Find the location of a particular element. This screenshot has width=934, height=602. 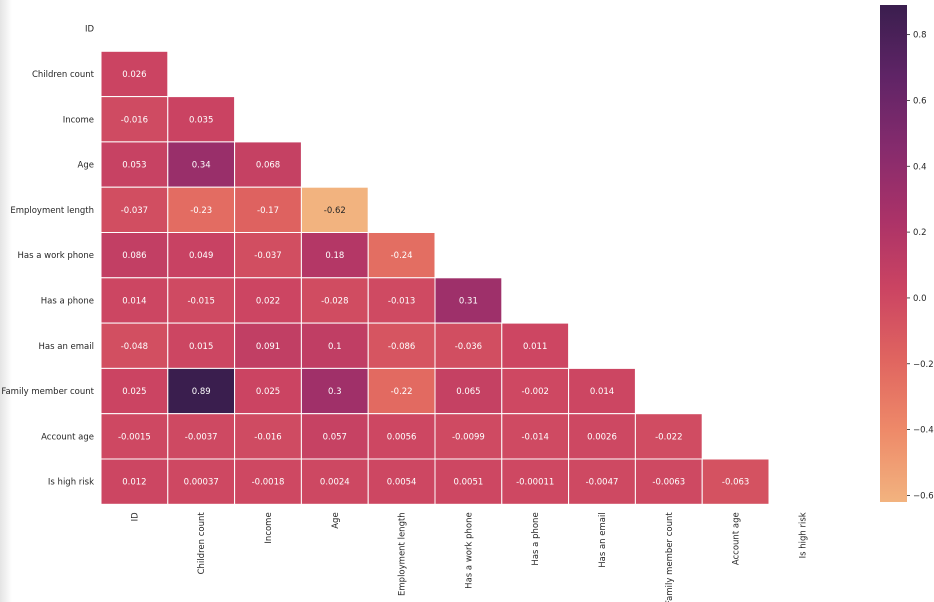

cell-value-label: -0.17 is located at coordinates (268, 211).